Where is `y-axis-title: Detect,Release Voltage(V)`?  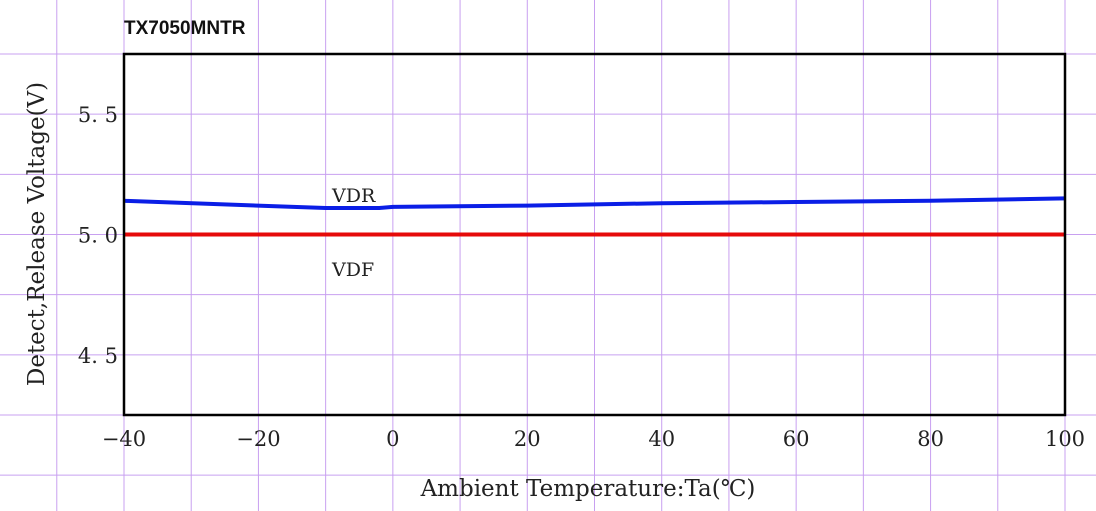
y-axis-title: Detect,Release Voltage(V) is located at coordinates (37, 234).